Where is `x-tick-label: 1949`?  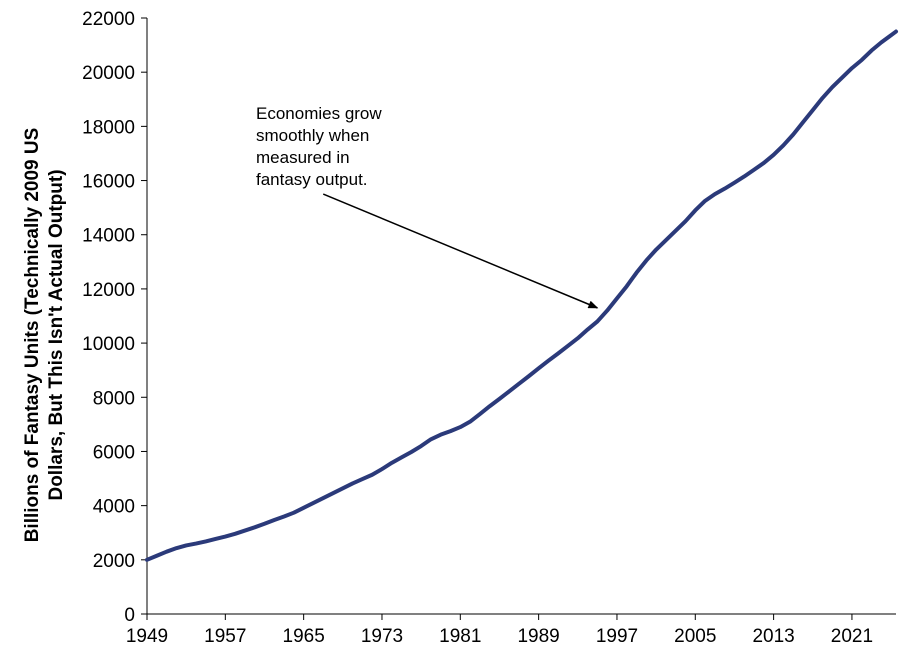 x-tick-label: 1949 is located at coordinates (147, 636).